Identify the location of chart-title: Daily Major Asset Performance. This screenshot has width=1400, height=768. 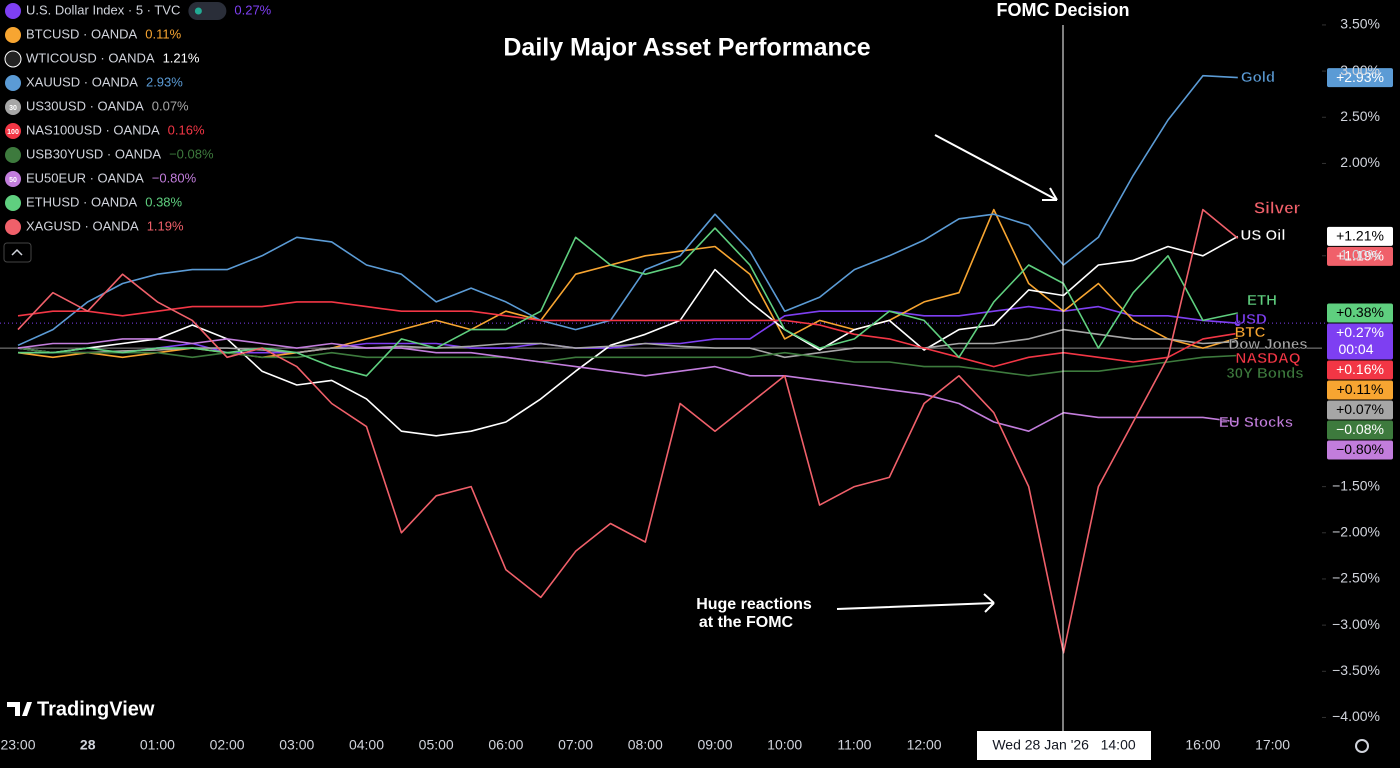
(686, 48).